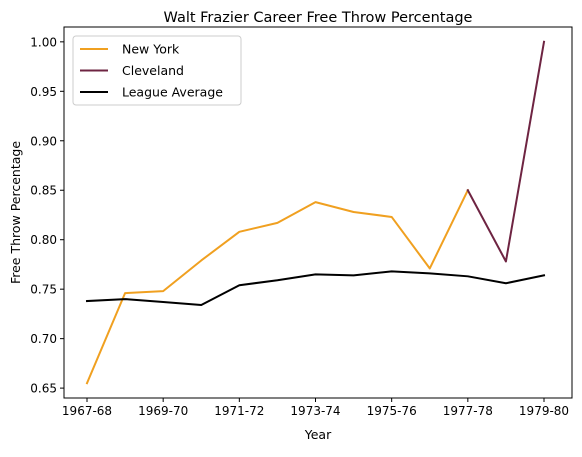 Image resolution: width=582 pixels, height=457 pixels. I want to click on y-tick-label: 1.00, so click(43, 42).